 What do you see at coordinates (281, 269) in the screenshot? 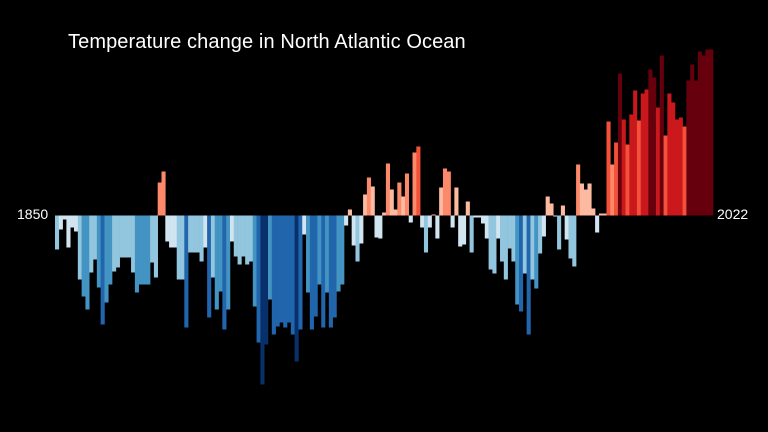
I see `bar-1909` at bounding box center [281, 269].